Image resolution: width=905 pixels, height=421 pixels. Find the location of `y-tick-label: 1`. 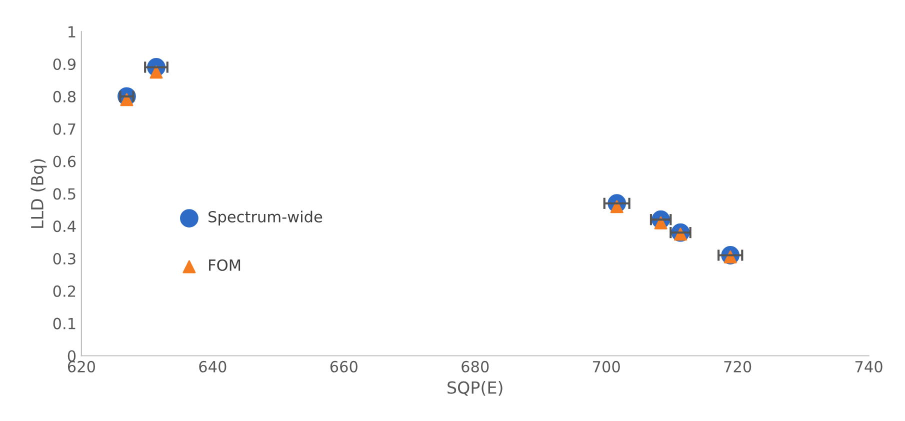

y-tick-label: 1 is located at coordinates (72, 32).